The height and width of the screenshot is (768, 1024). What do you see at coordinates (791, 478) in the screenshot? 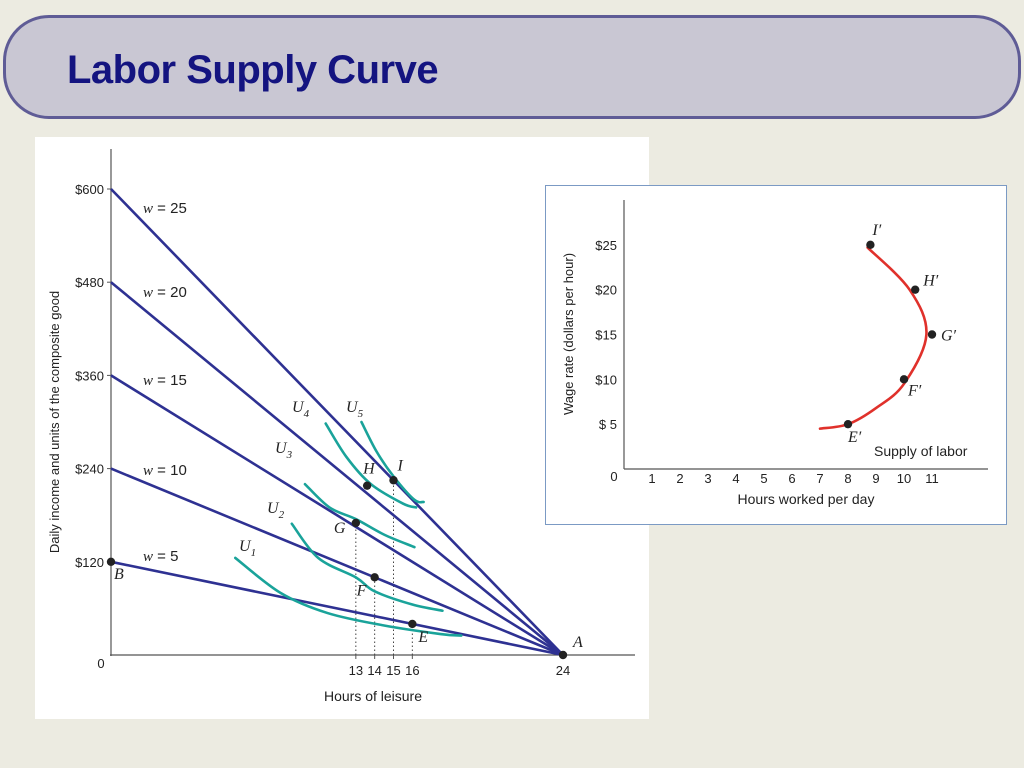
I see `x-tick-label: 6` at bounding box center [791, 478].